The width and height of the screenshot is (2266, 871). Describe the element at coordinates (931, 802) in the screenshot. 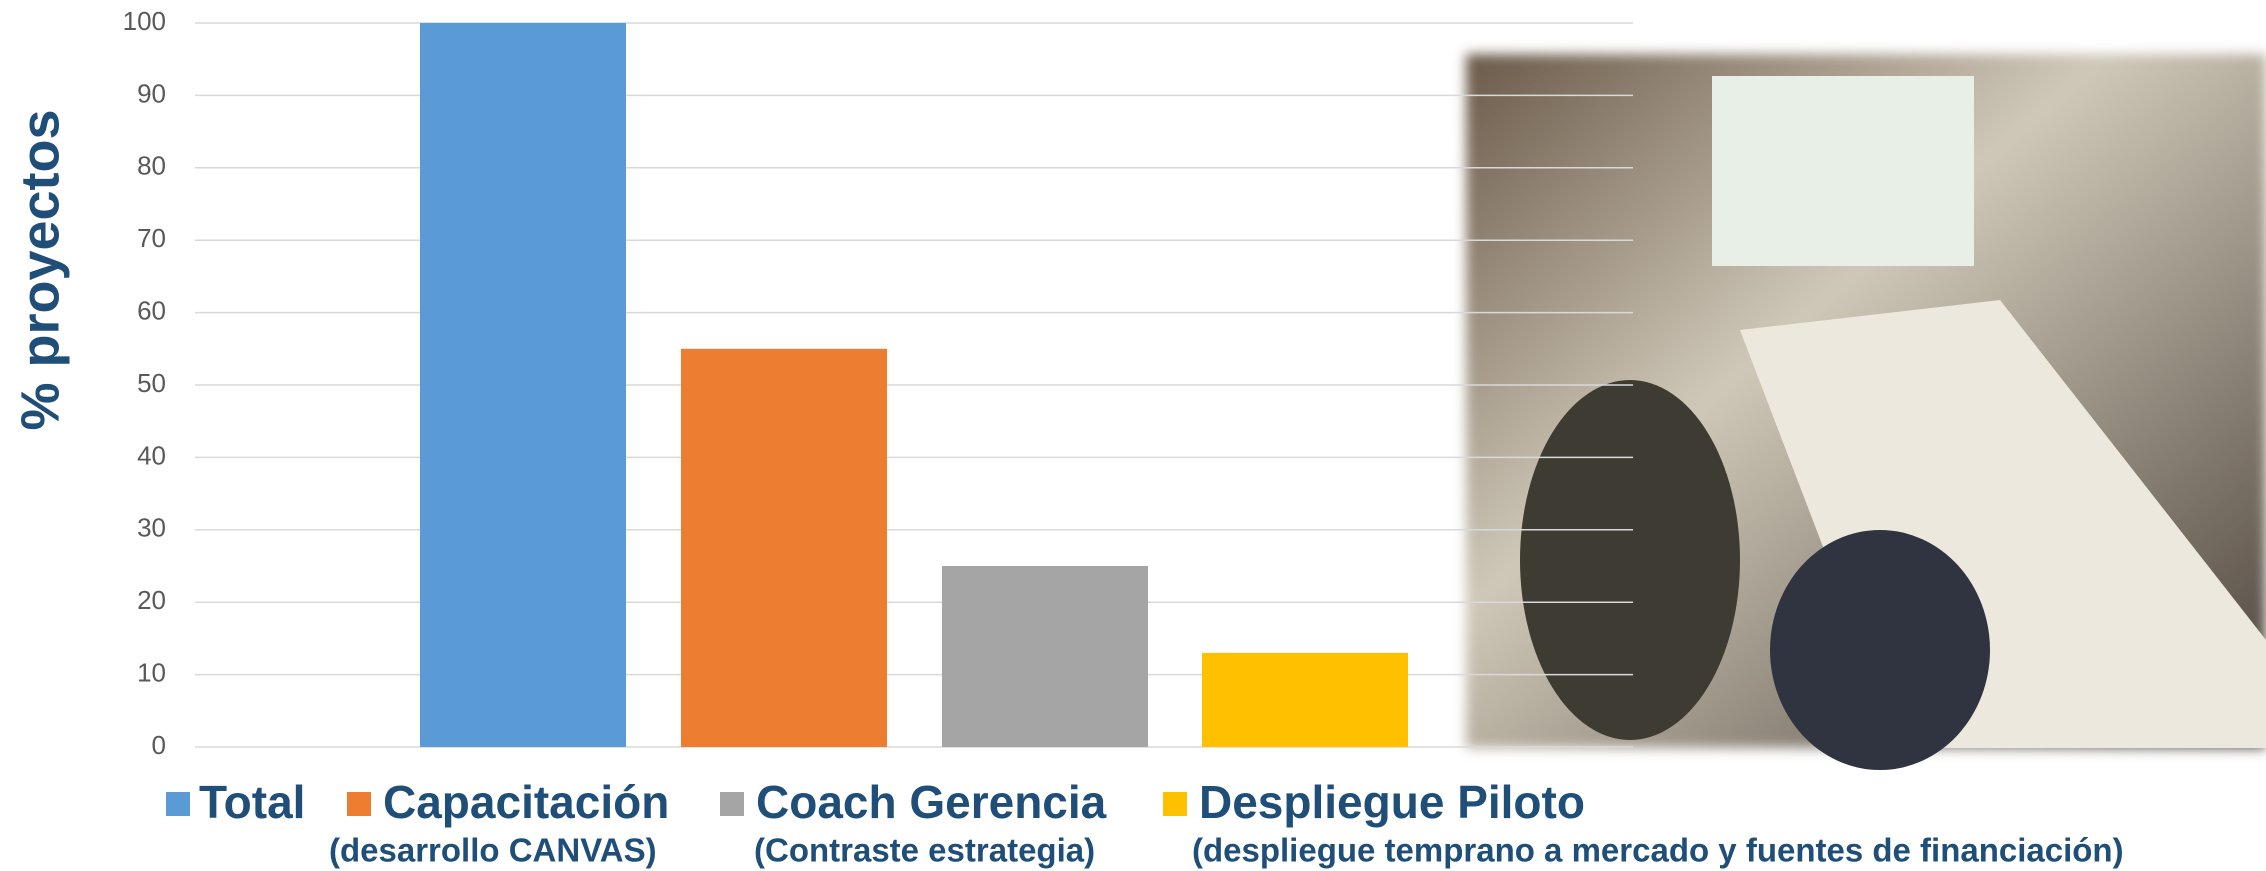

I see `legend-label: Coach Gerencia` at that location.